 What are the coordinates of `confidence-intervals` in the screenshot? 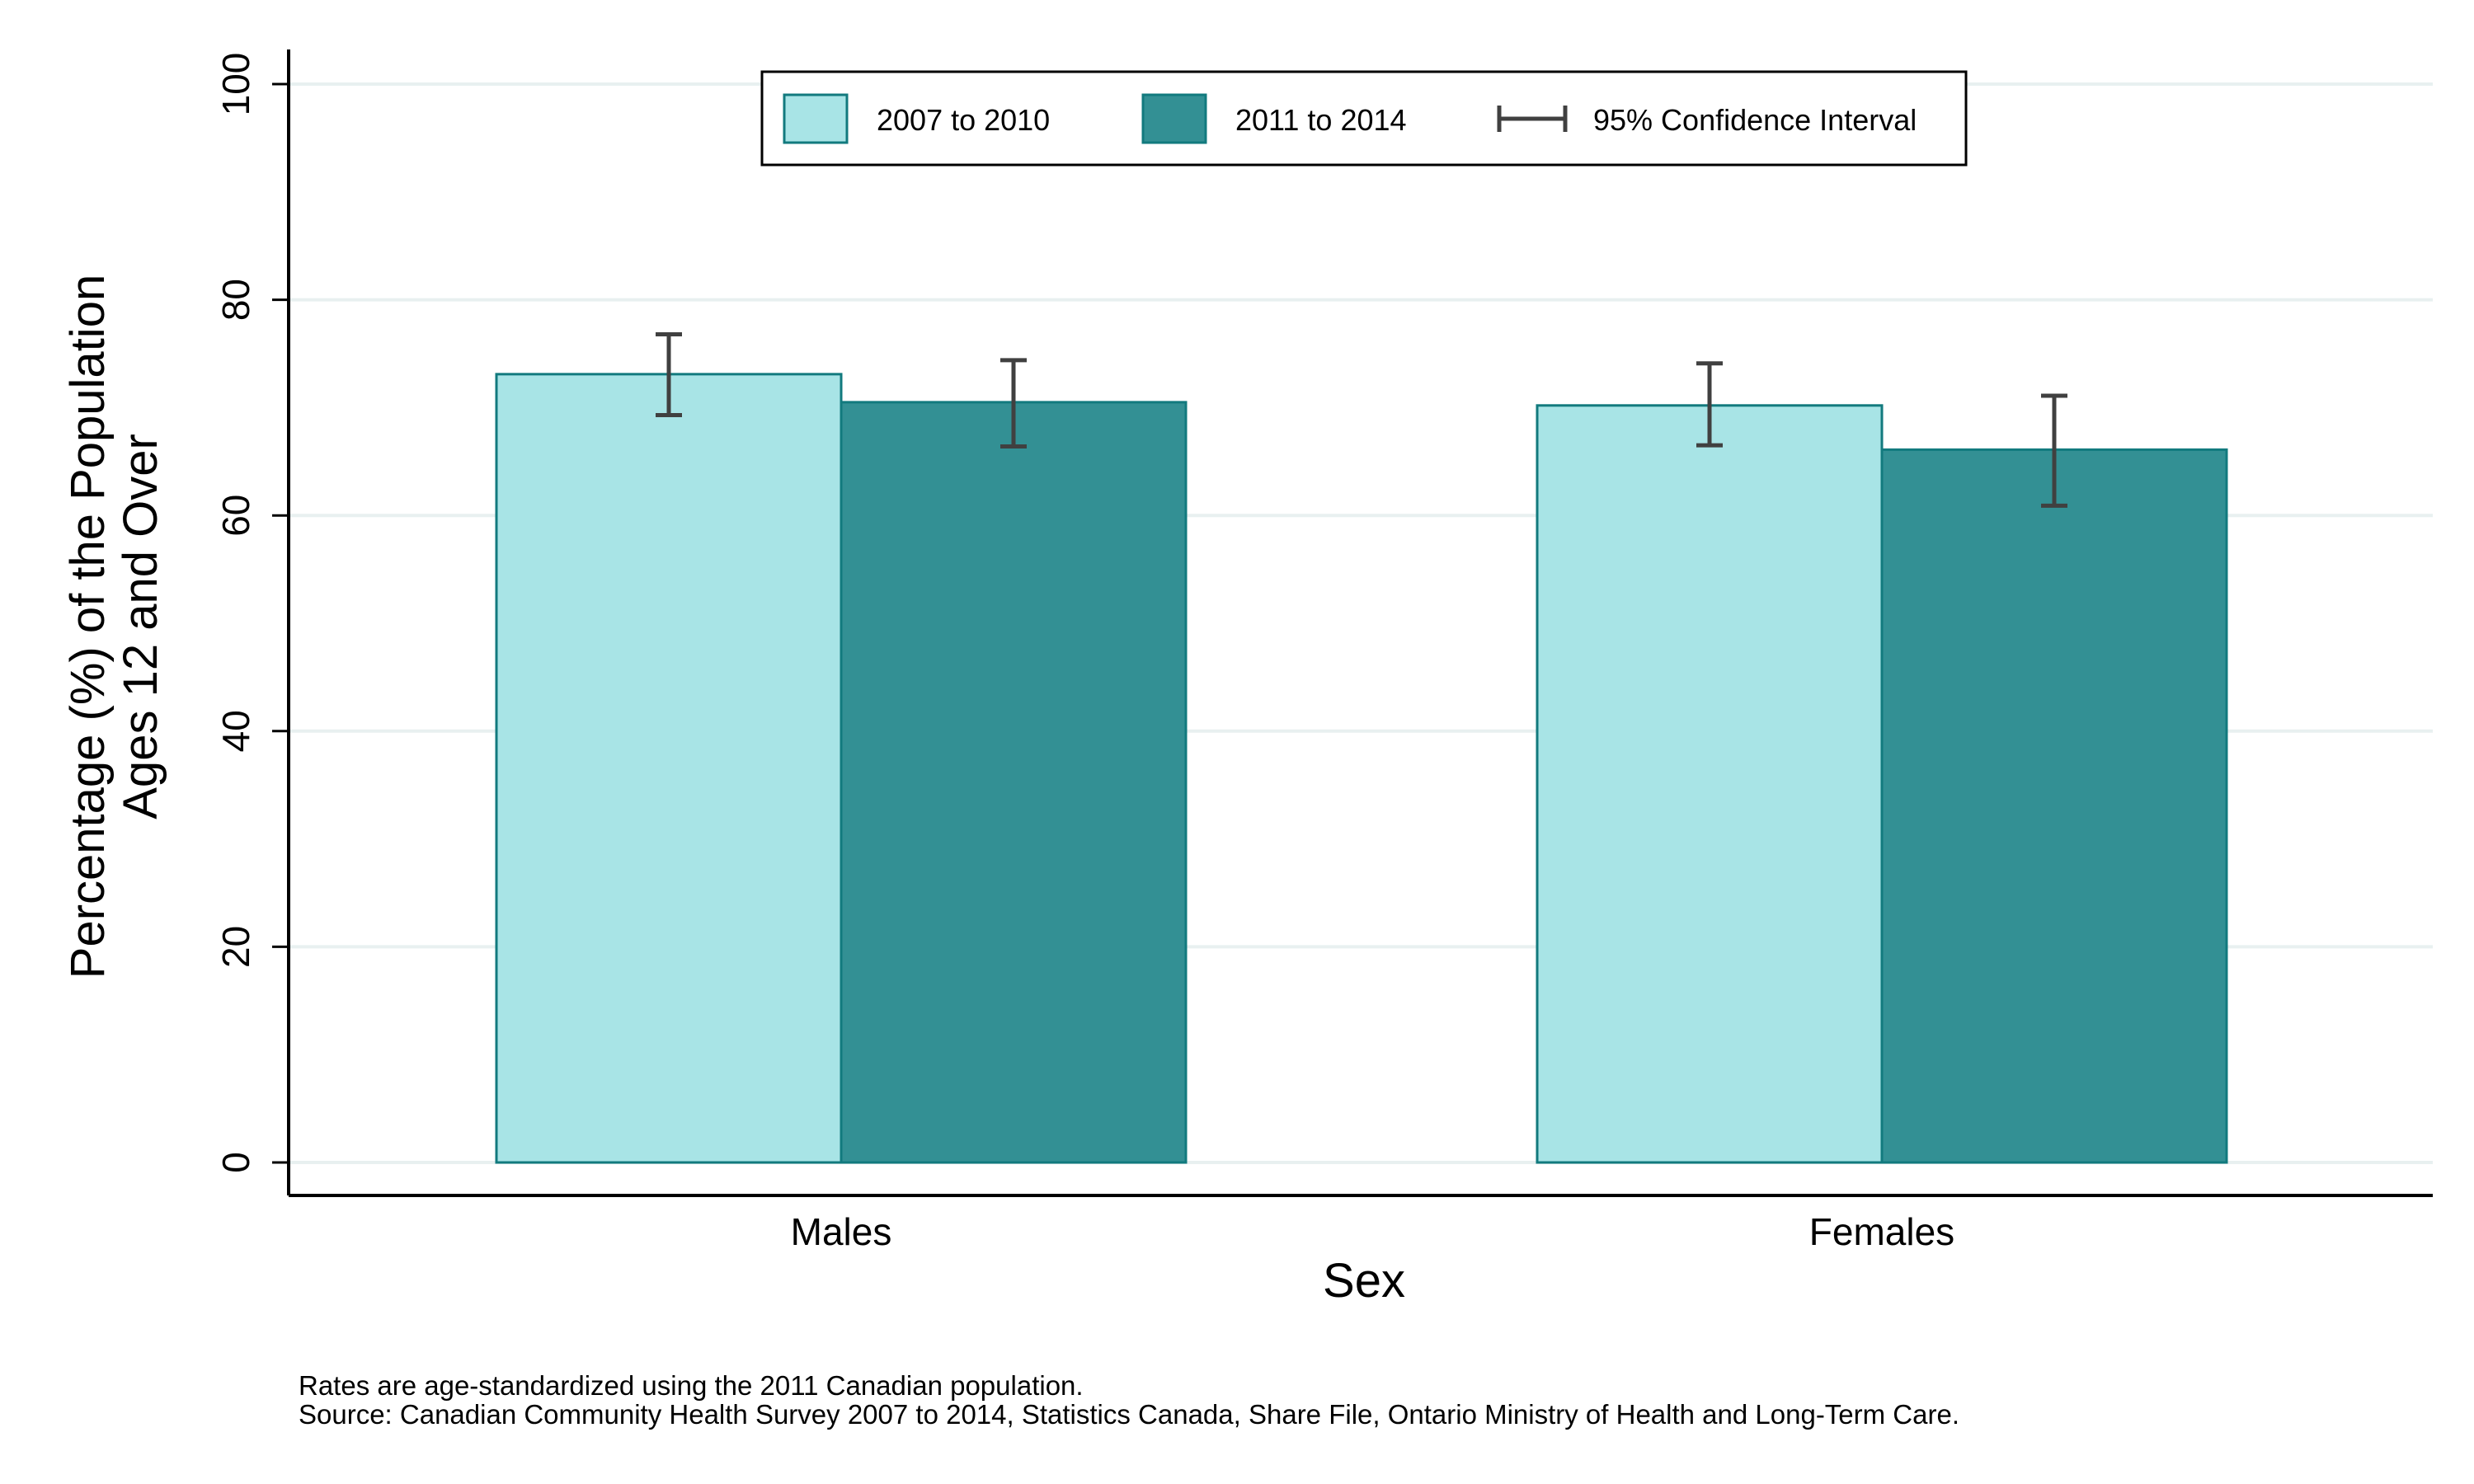 It's located at (1361, 419).